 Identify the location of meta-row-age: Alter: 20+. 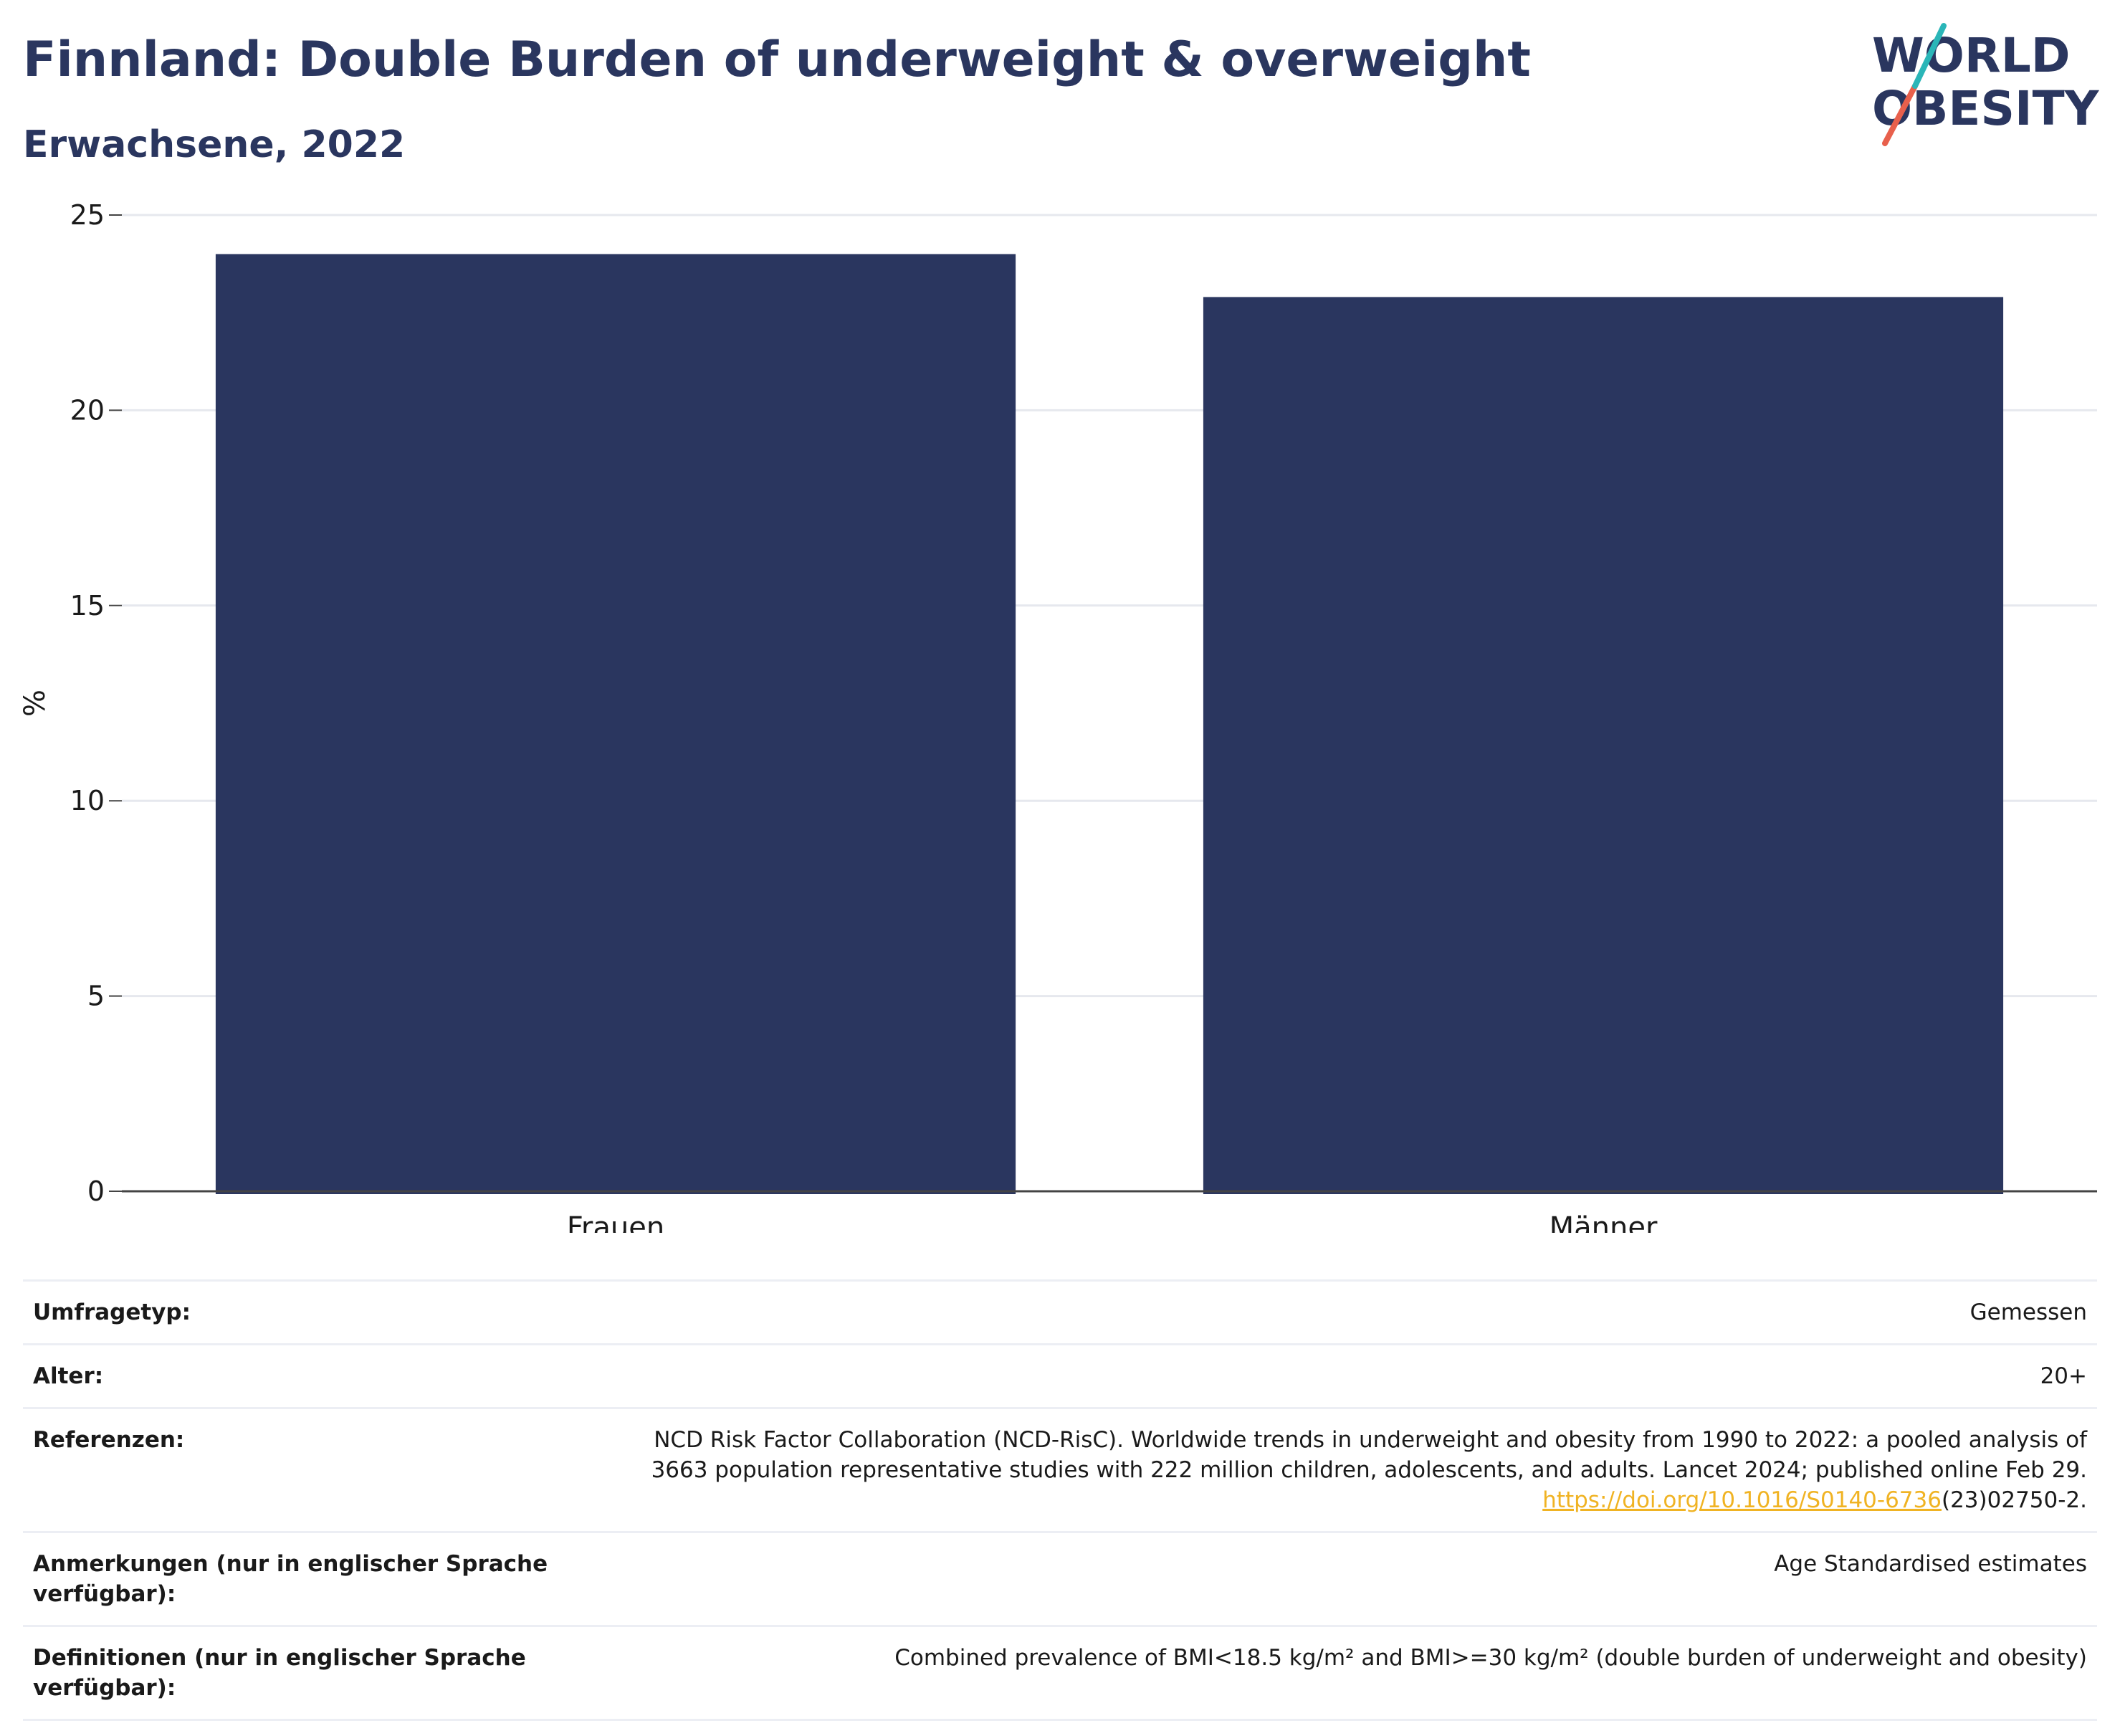
(1060, 1376).